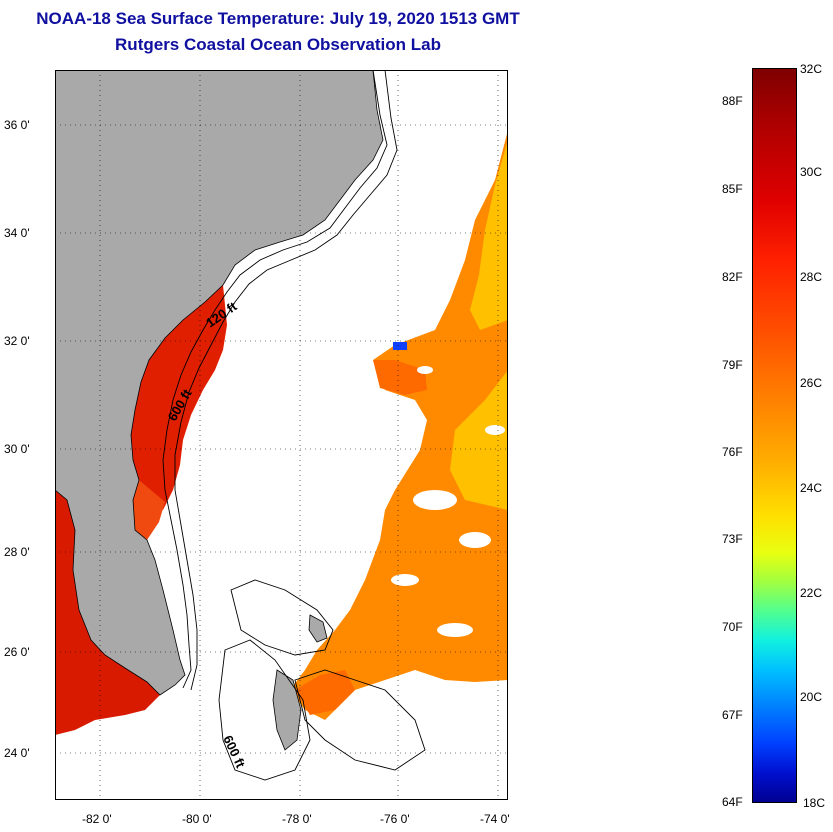 Image resolution: width=833 pixels, height=832 pixels. Describe the element at coordinates (17, 552) in the screenshot. I see `lat-label-28: 28 0'` at that location.